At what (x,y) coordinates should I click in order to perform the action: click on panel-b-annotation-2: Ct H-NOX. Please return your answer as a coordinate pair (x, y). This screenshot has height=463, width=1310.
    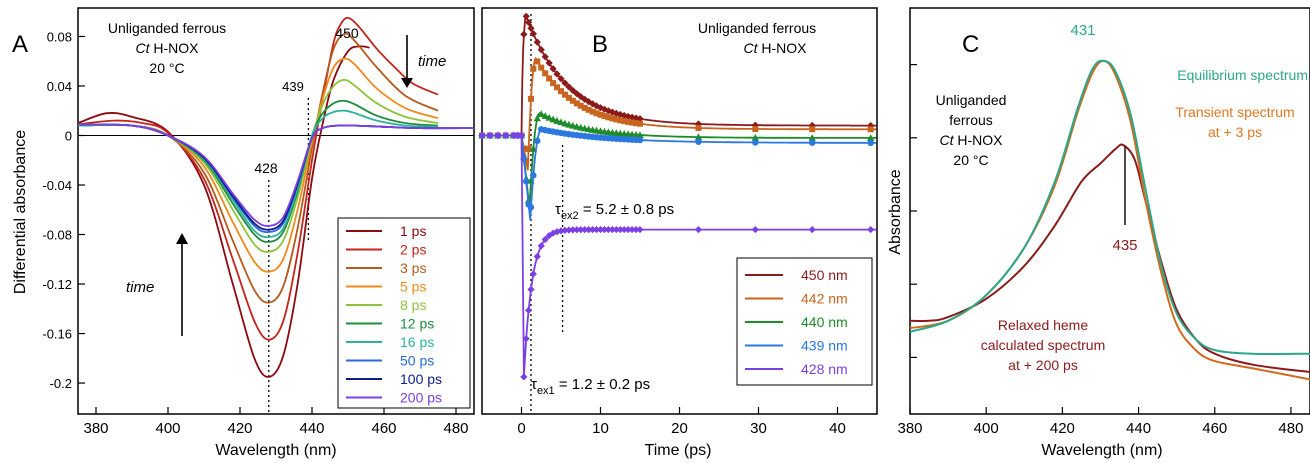
    Looking at the image, I should click on (776, 48).